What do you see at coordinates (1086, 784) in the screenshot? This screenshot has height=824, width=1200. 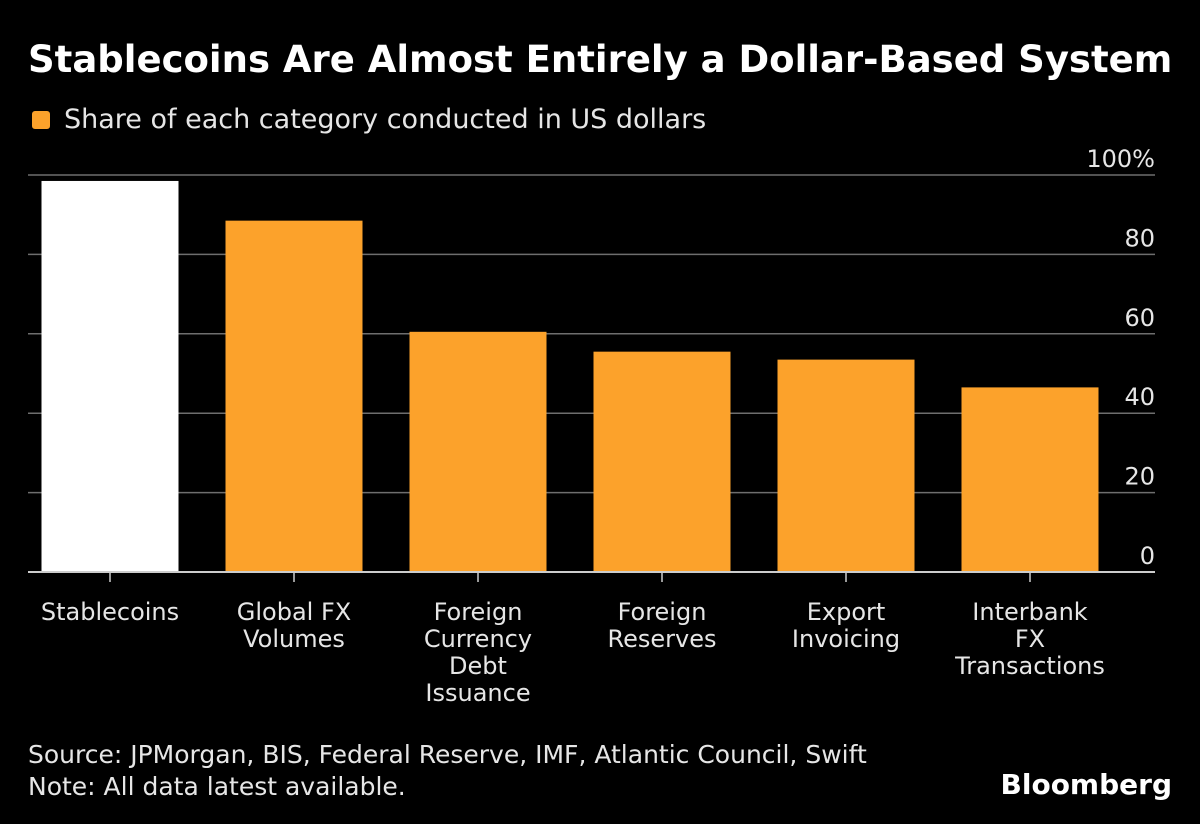 I see `bloomberg-logo: Bloomberg` at bounding box center [1086, 784].